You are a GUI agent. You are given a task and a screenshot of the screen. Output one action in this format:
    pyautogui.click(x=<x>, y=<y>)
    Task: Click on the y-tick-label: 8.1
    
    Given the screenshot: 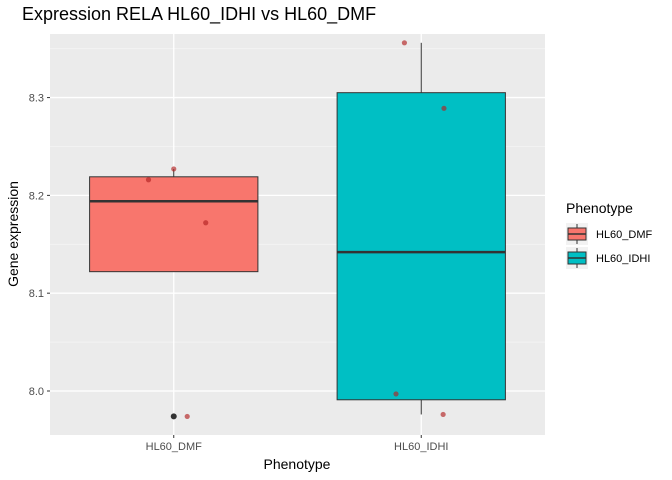 What is the action you would take?
    pyautogui.click(x=36, y=294)
    